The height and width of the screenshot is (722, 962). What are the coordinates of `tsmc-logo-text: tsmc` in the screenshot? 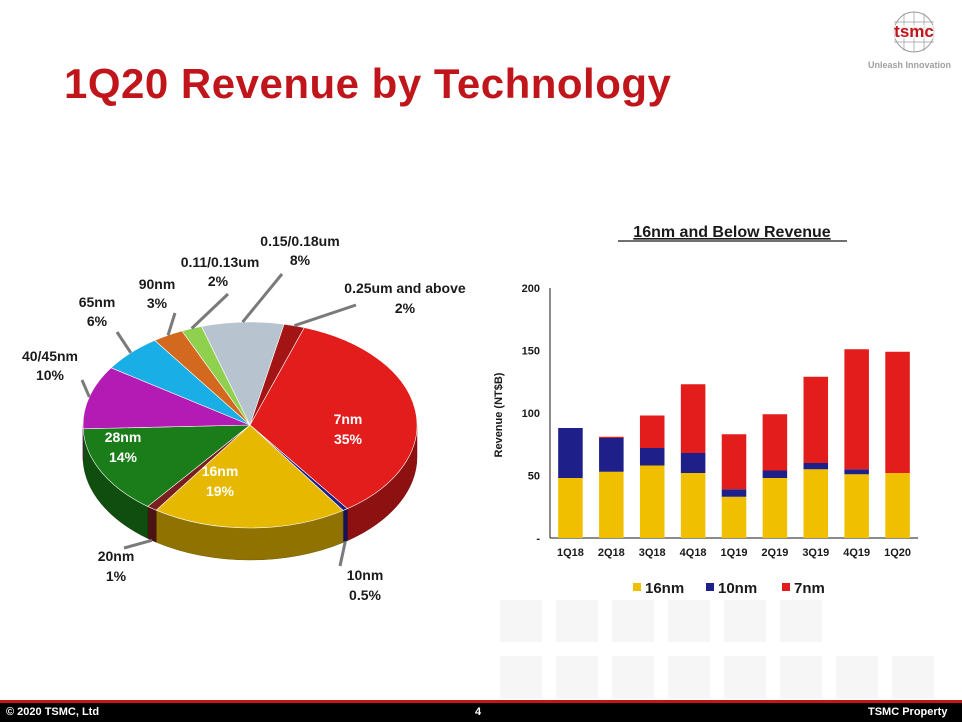 It's located at (914, 31).